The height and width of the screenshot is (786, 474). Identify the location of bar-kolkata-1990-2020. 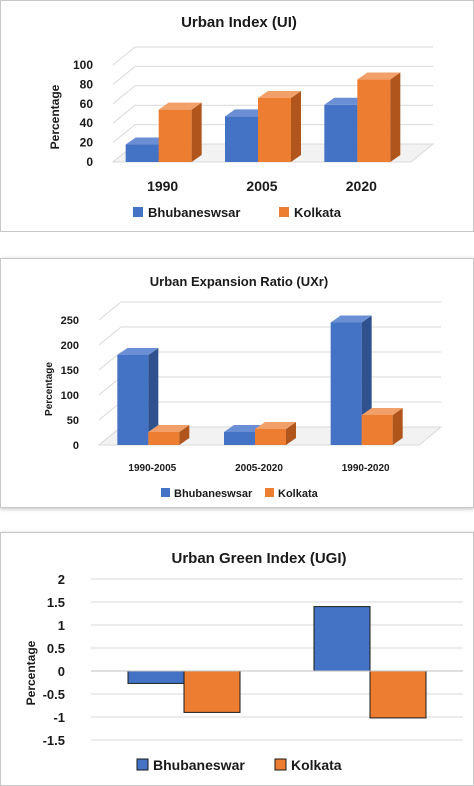
(382, 426).